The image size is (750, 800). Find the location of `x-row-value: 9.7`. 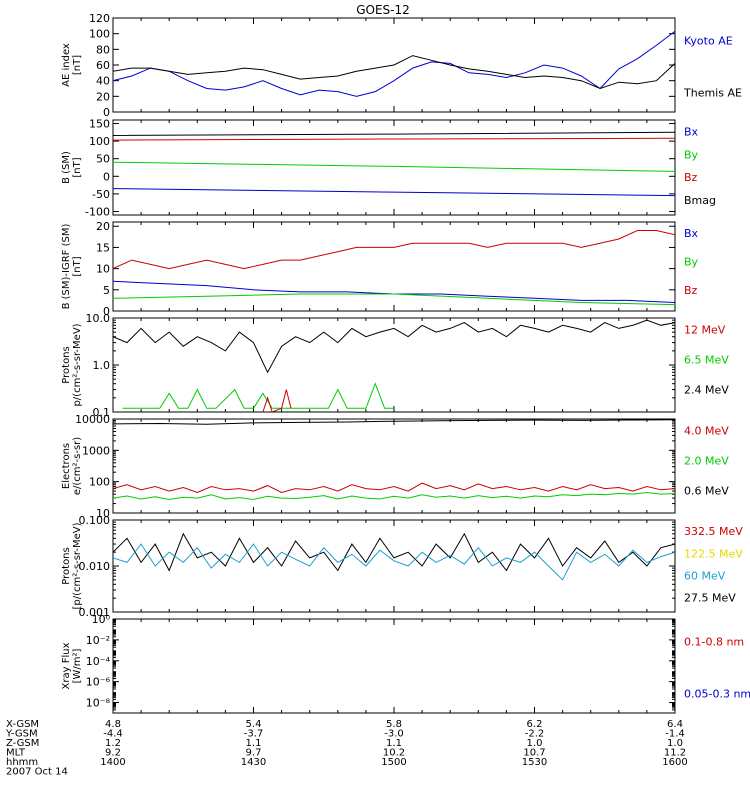

x-row-value: 9.7 is located at coordinates (254, 753).